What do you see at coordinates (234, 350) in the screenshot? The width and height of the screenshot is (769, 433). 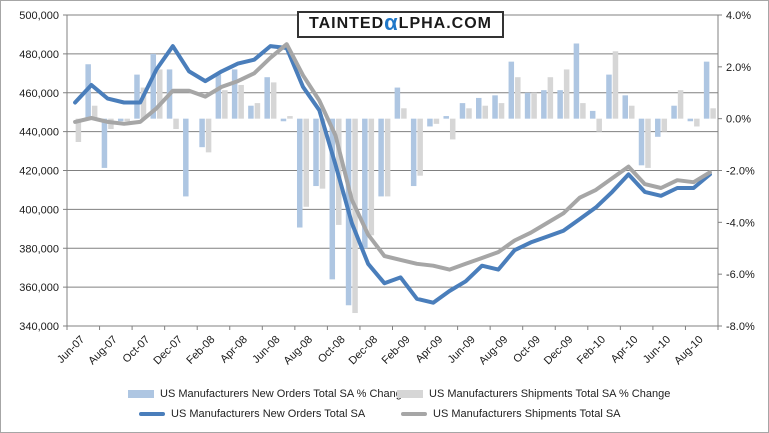 I see `svg-text: Apr-08` at bounding box center [234, 350].